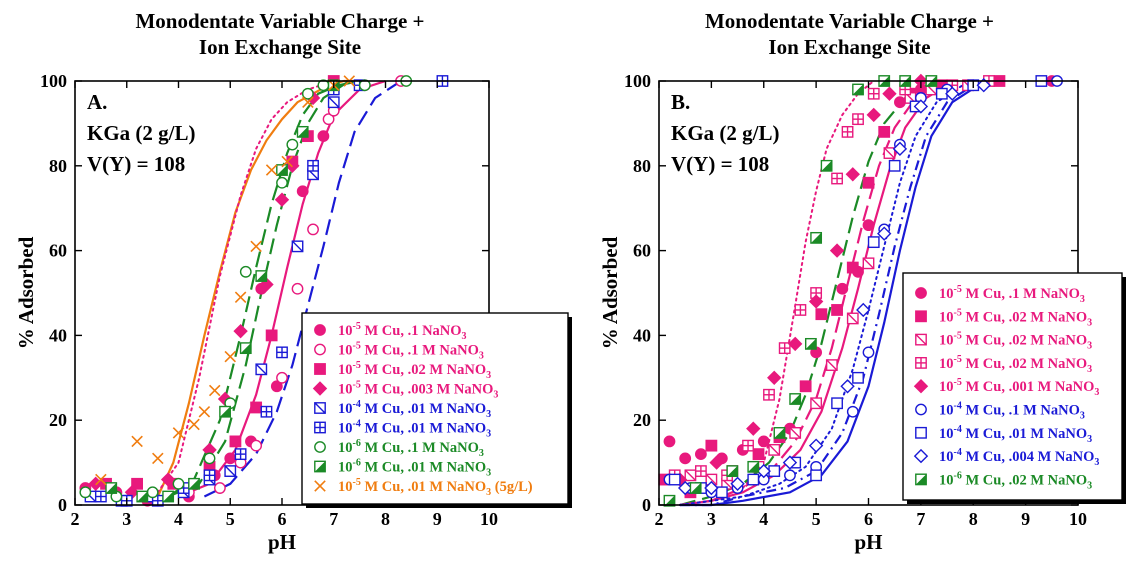 This screenshot has width=1133, height=563. Describe the element at coordinates (642, 335) in the screenshot. I see `y-tick-label: 40` at that location.